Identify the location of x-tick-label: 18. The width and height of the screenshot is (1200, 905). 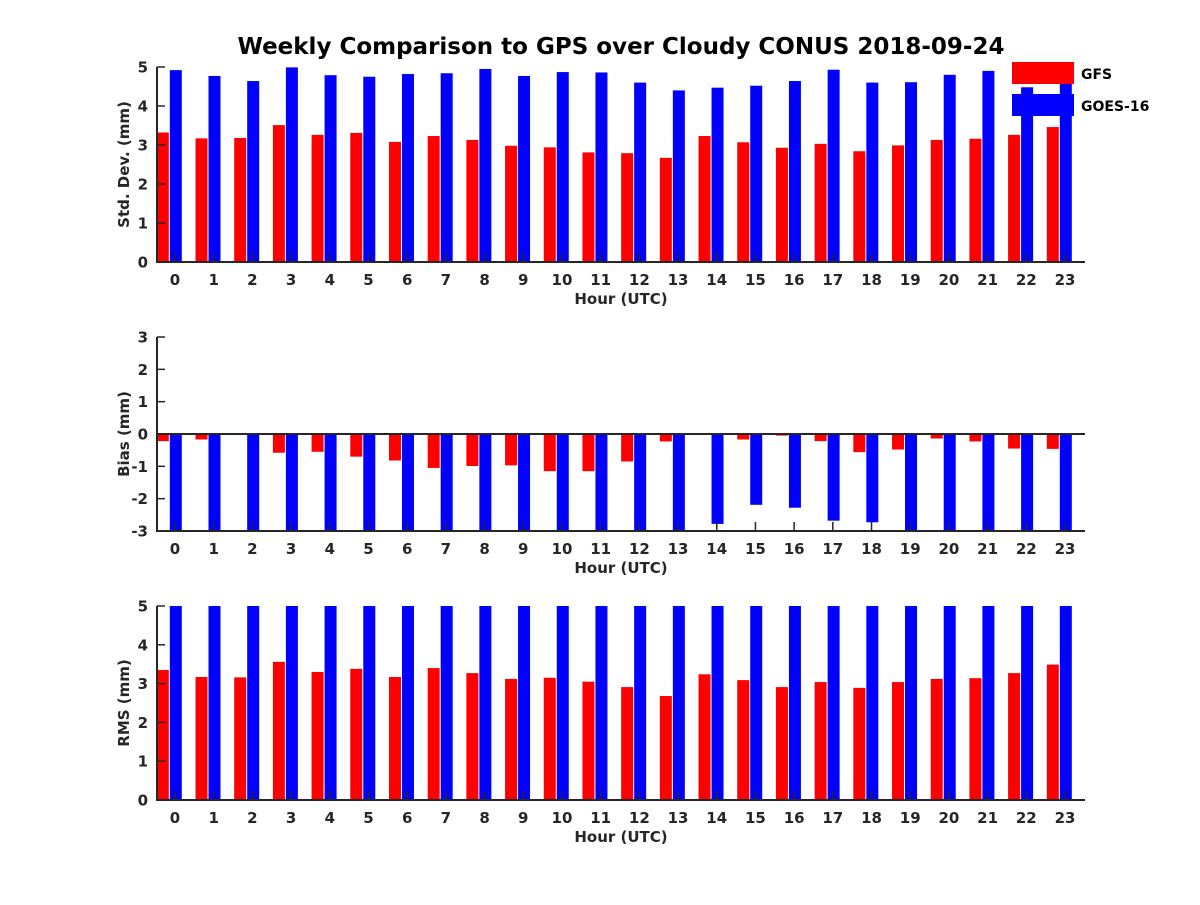
(871, 818).